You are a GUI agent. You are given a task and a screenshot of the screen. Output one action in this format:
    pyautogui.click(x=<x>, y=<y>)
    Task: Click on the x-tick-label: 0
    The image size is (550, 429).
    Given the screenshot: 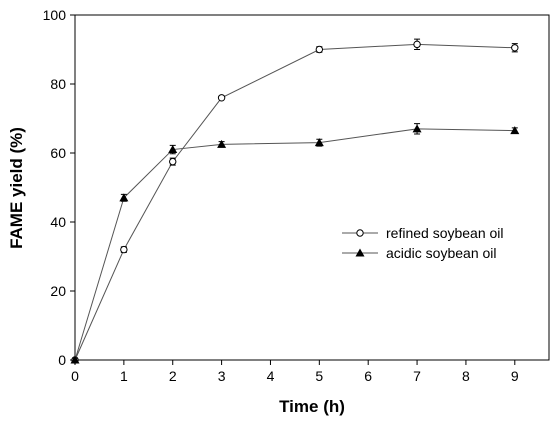 What is the action you would take?
    pyautogui.click(x=75, y=376)
    